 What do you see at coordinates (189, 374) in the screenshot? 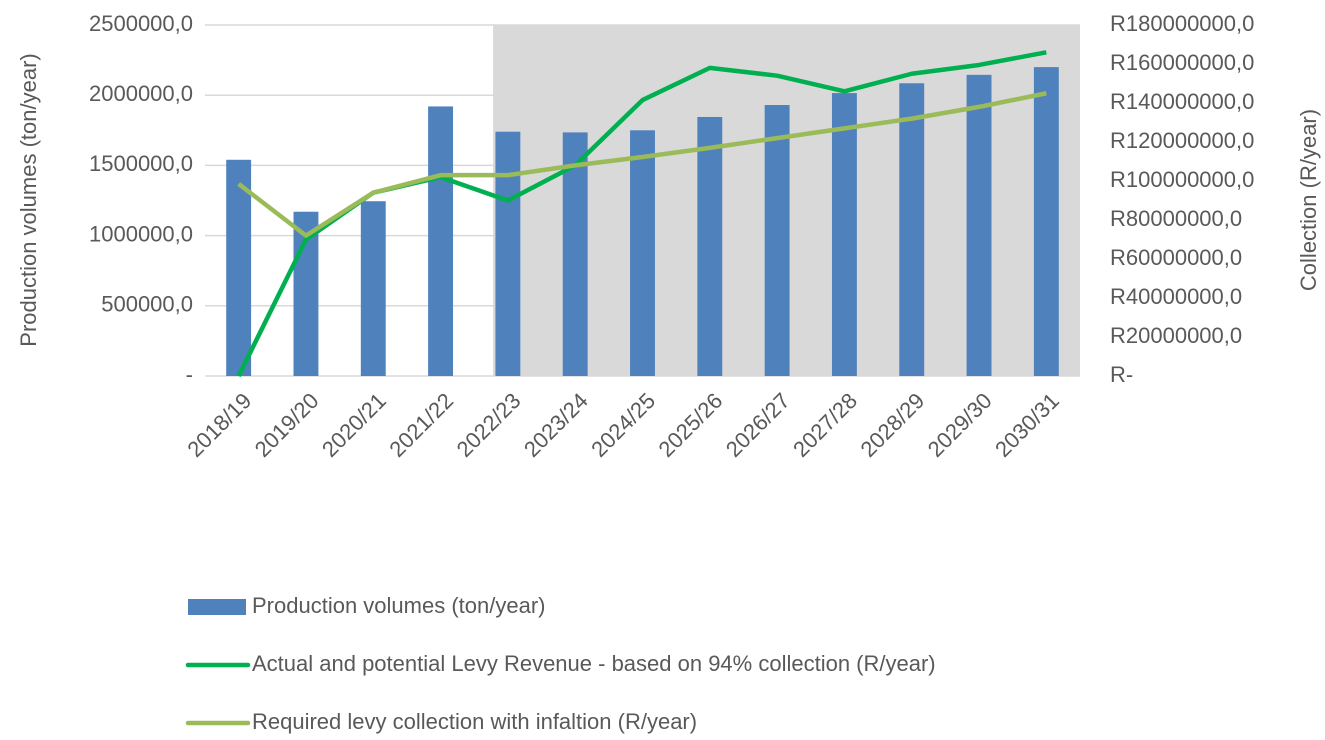
I see `y-tick-label: -` at bounding box center [189, 374].